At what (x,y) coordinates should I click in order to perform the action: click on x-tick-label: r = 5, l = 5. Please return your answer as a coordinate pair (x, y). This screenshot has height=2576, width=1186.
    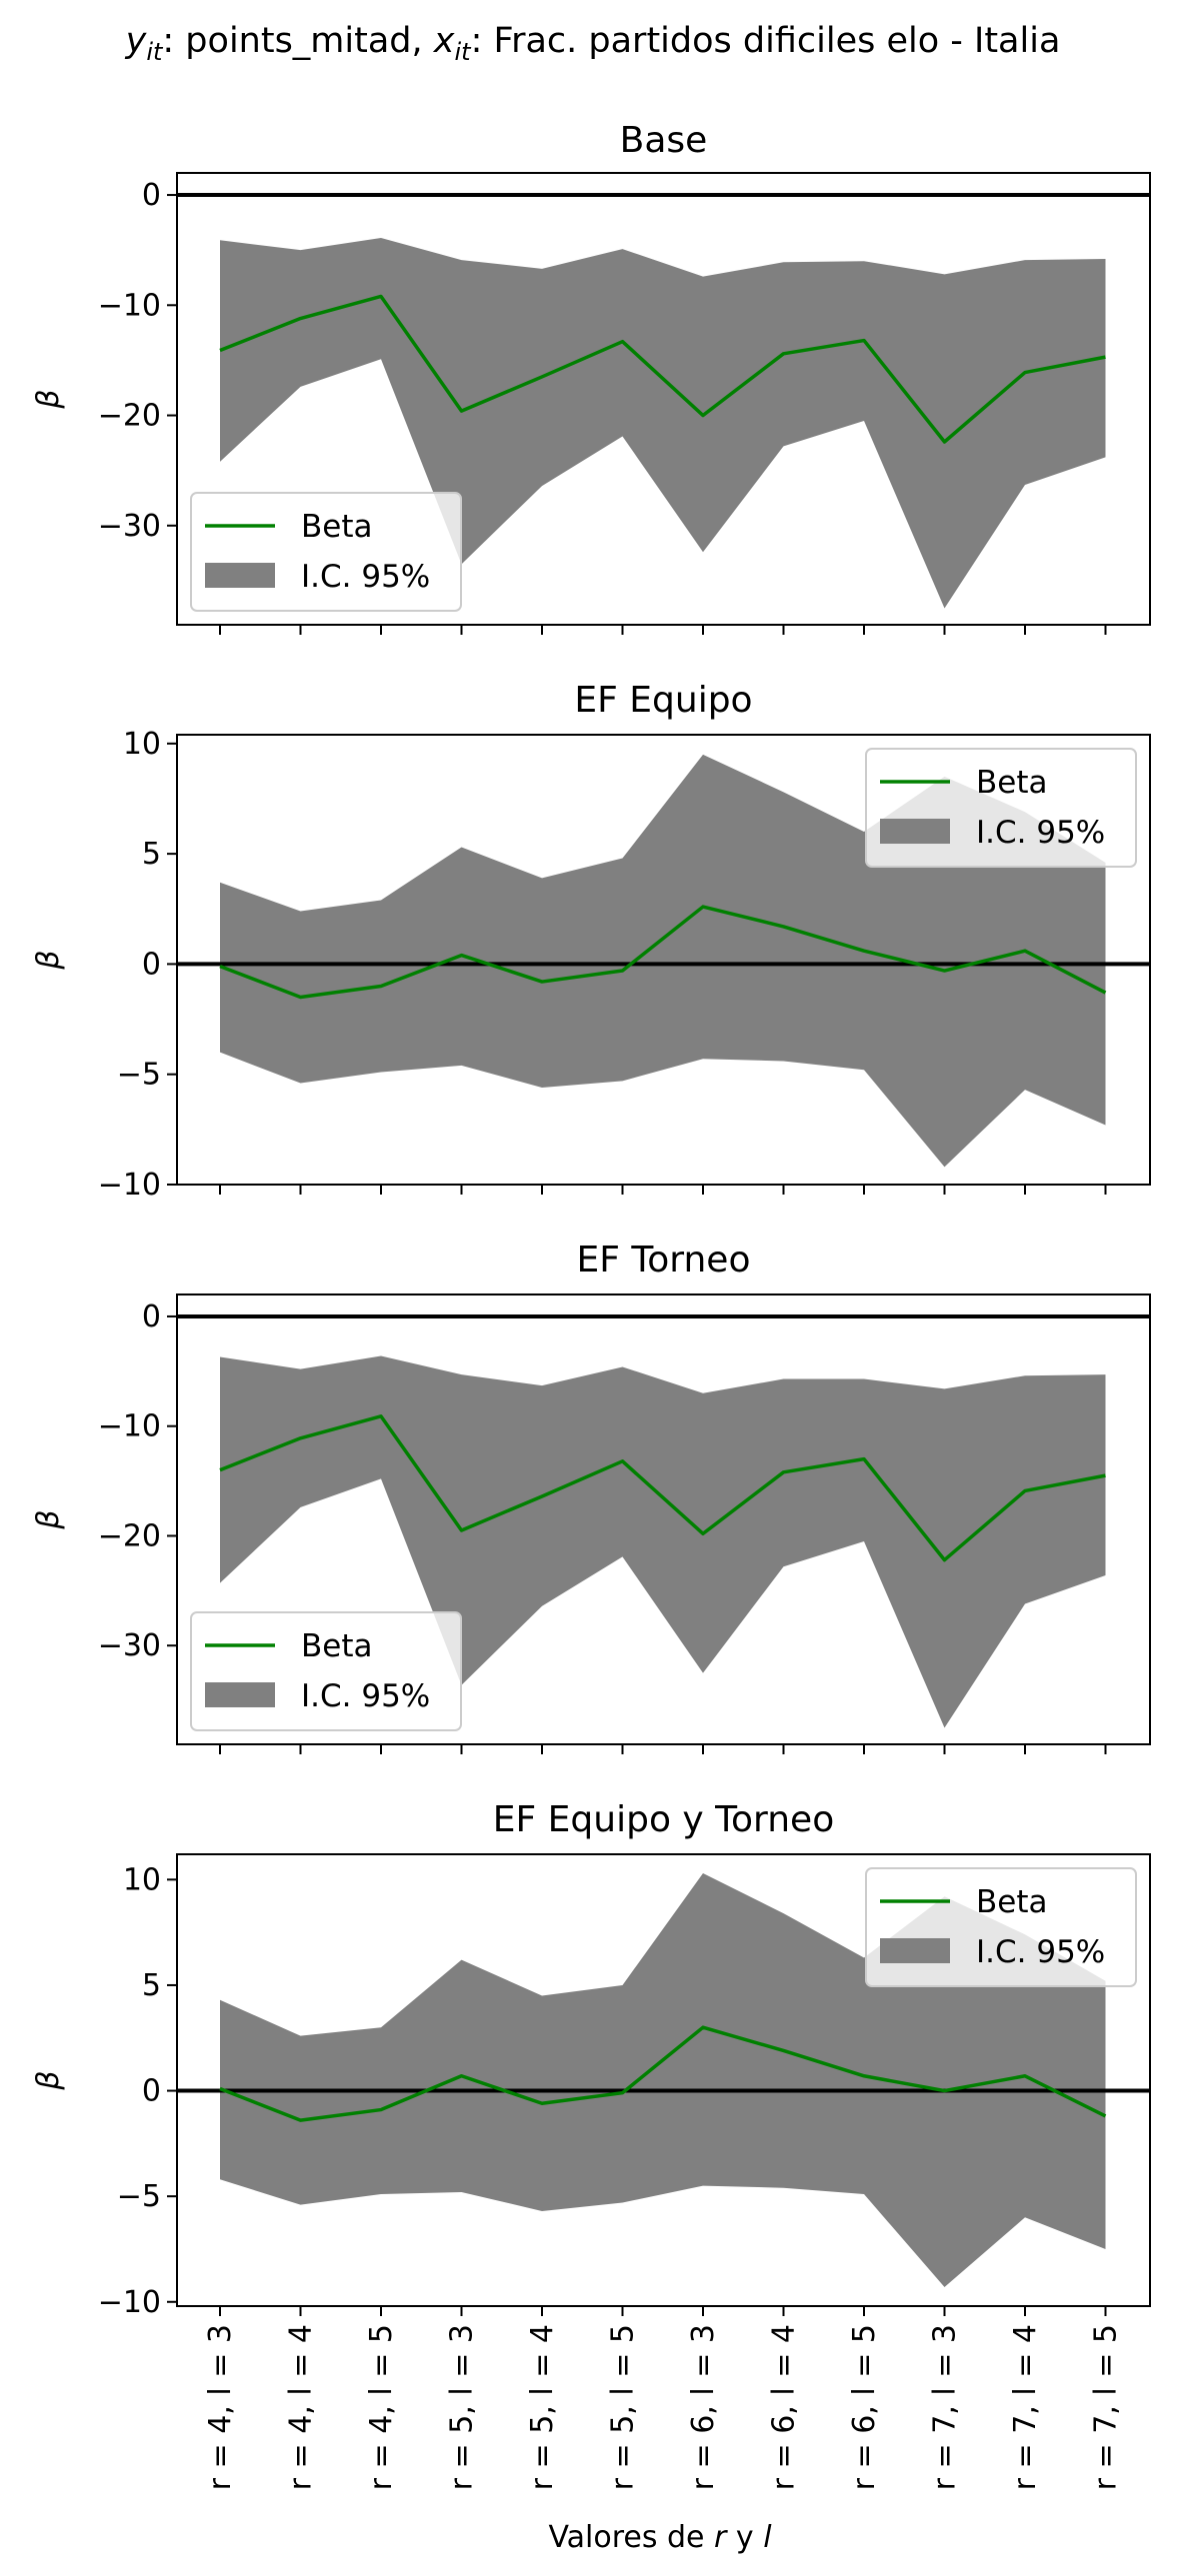
    Looking at the image, I should click on (623, 2407).